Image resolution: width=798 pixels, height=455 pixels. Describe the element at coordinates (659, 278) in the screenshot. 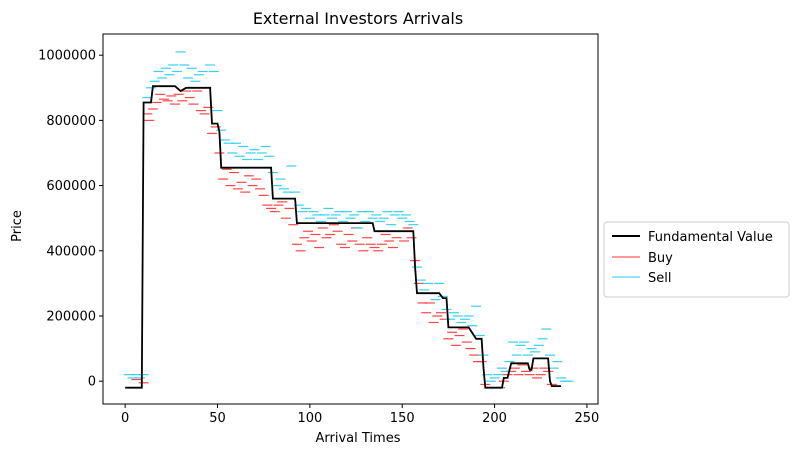

I see `legend-sell-label: Sell` at that location.